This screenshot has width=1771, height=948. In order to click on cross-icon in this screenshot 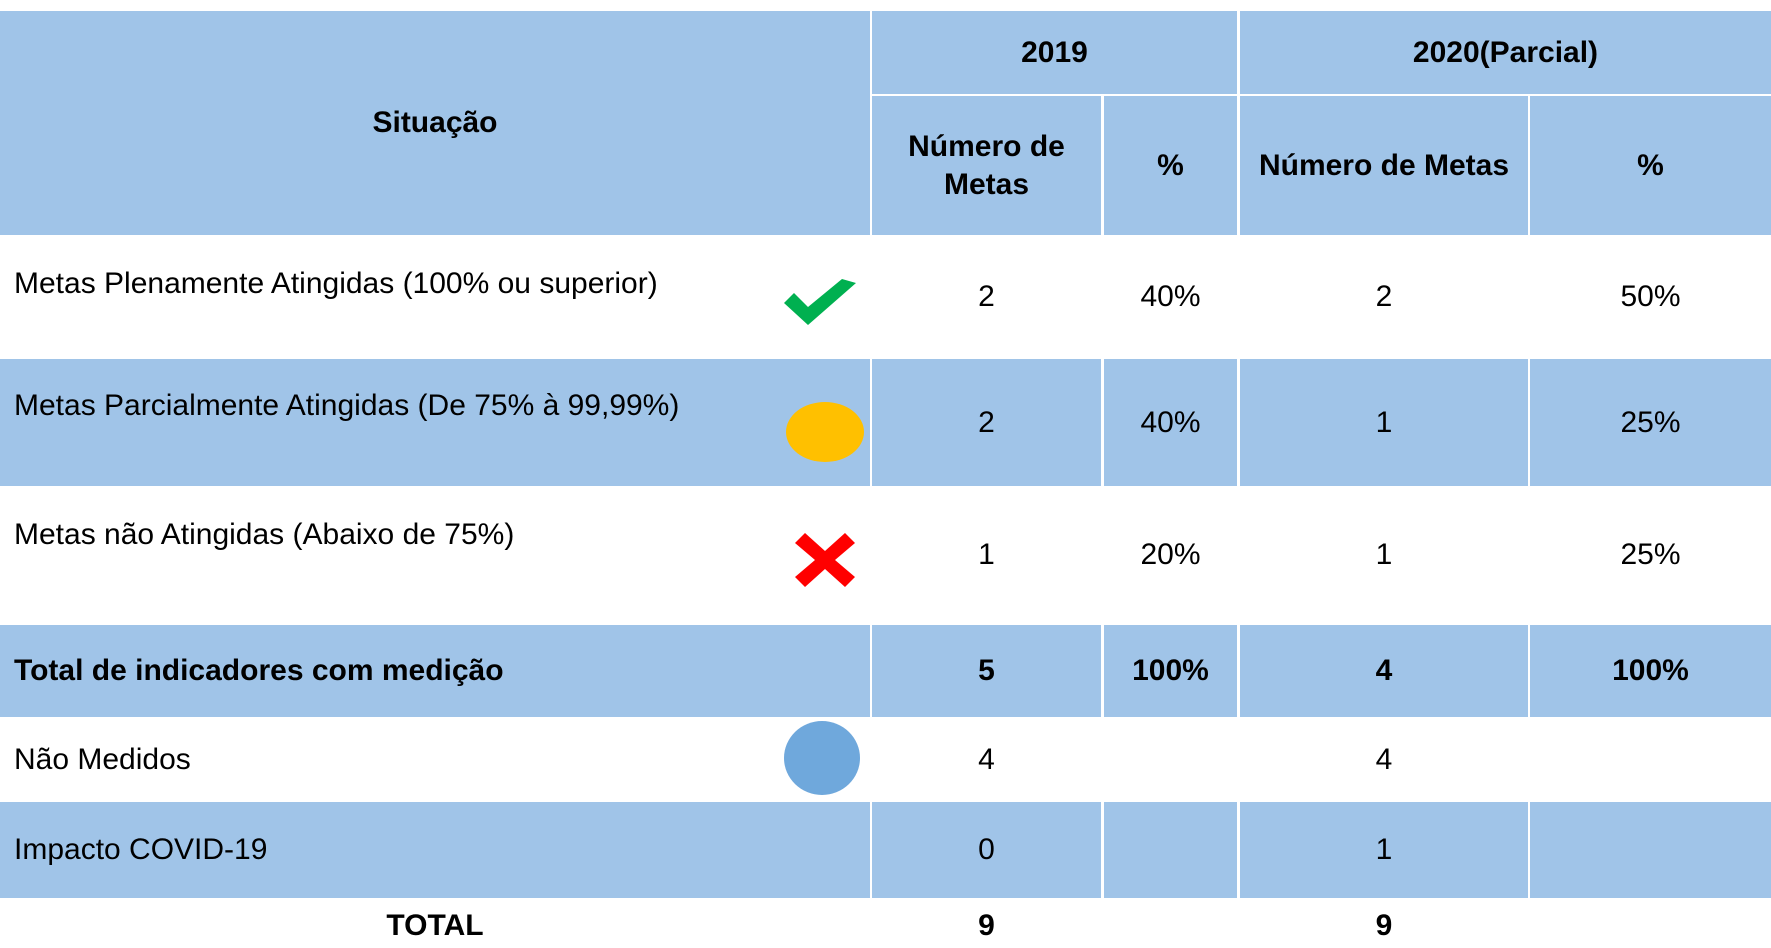, I will do `click(825, 560)`.